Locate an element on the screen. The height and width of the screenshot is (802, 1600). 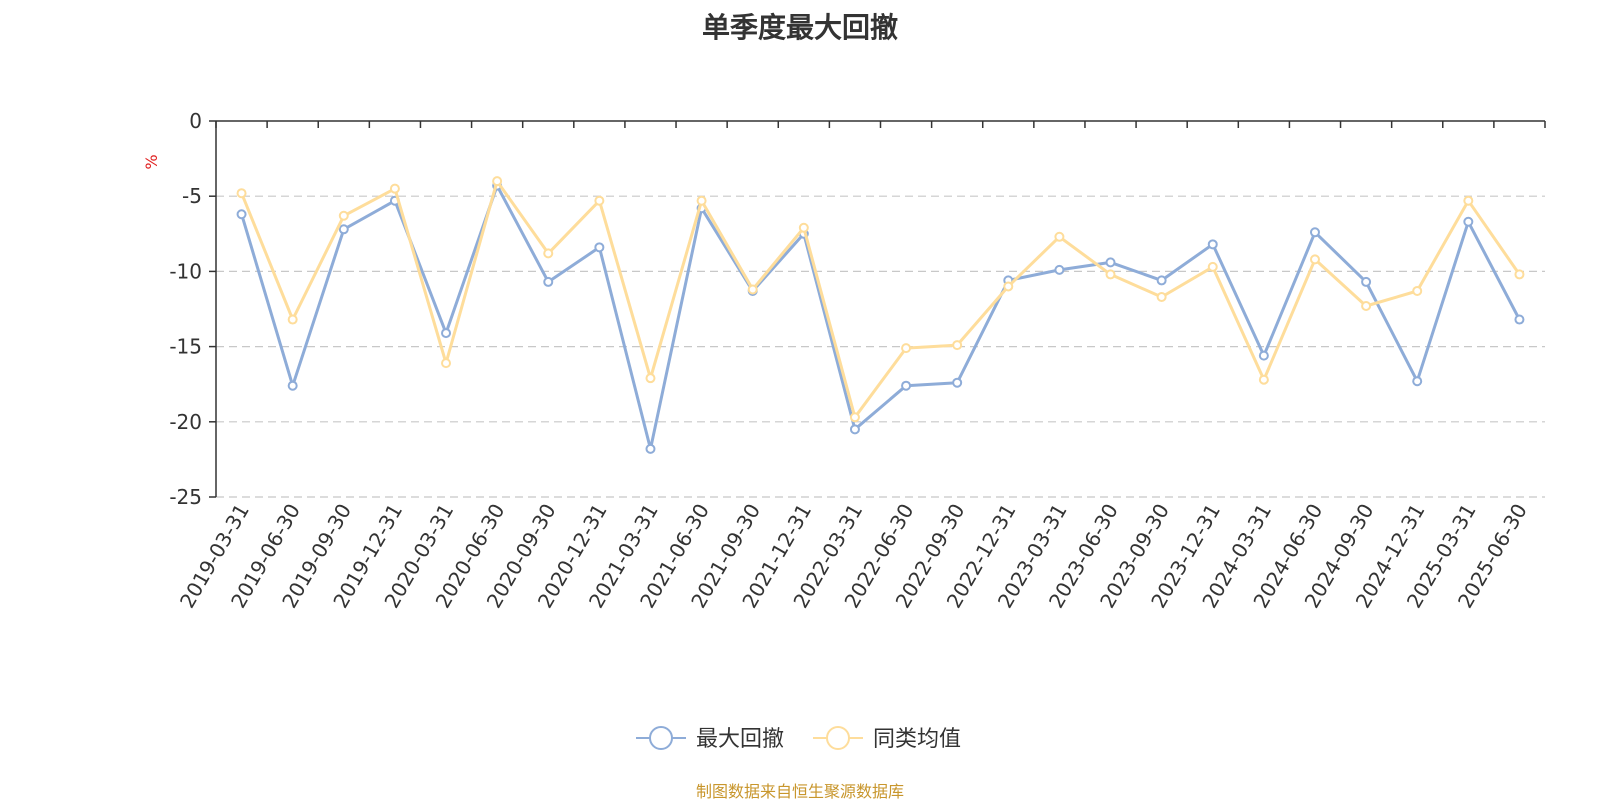
y-tick-label: -10 is located at coordinates (185, 271).